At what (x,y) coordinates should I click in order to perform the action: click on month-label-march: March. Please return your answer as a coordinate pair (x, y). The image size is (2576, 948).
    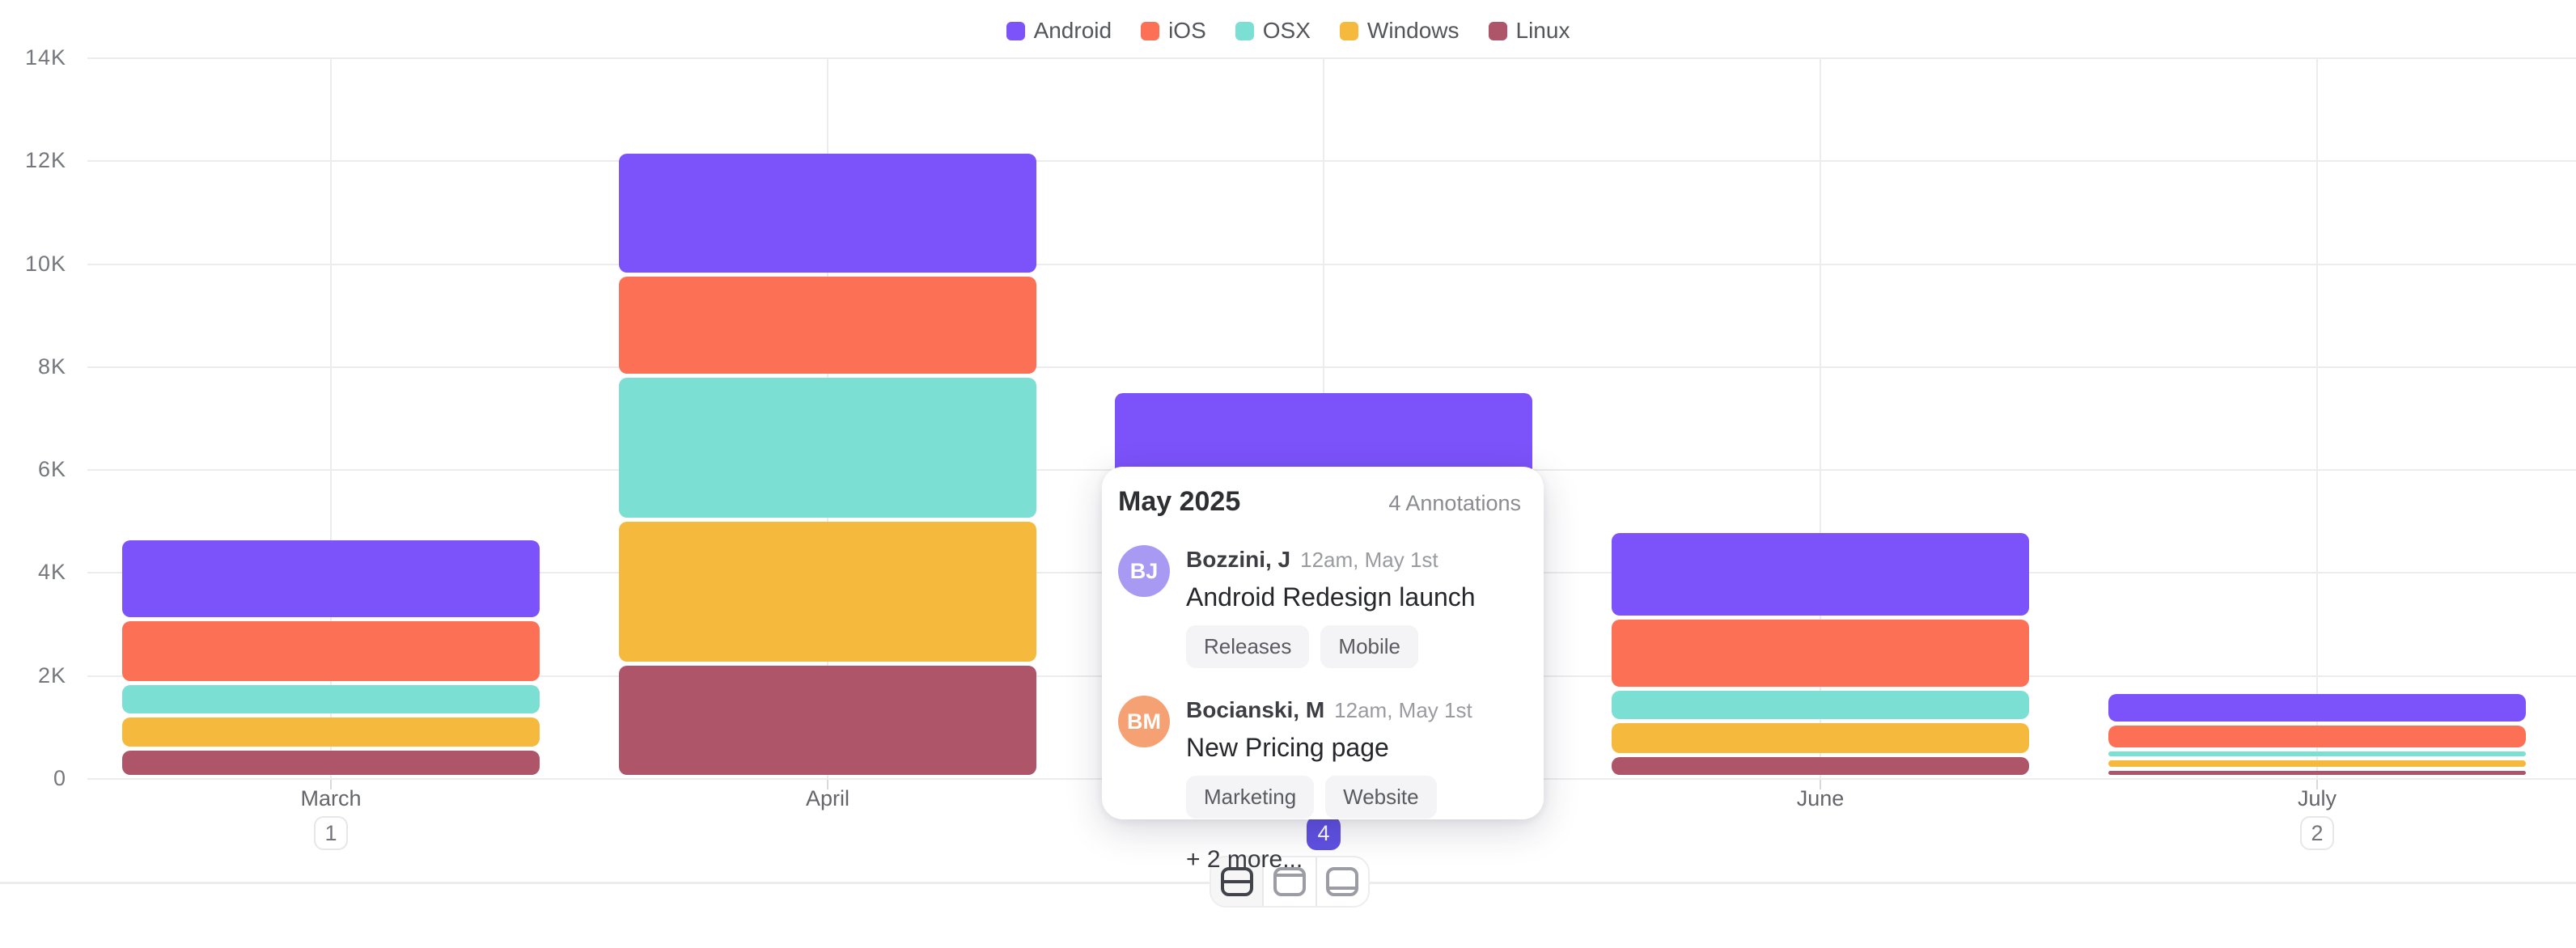
    Looking at the image, I should click on (331, 798).